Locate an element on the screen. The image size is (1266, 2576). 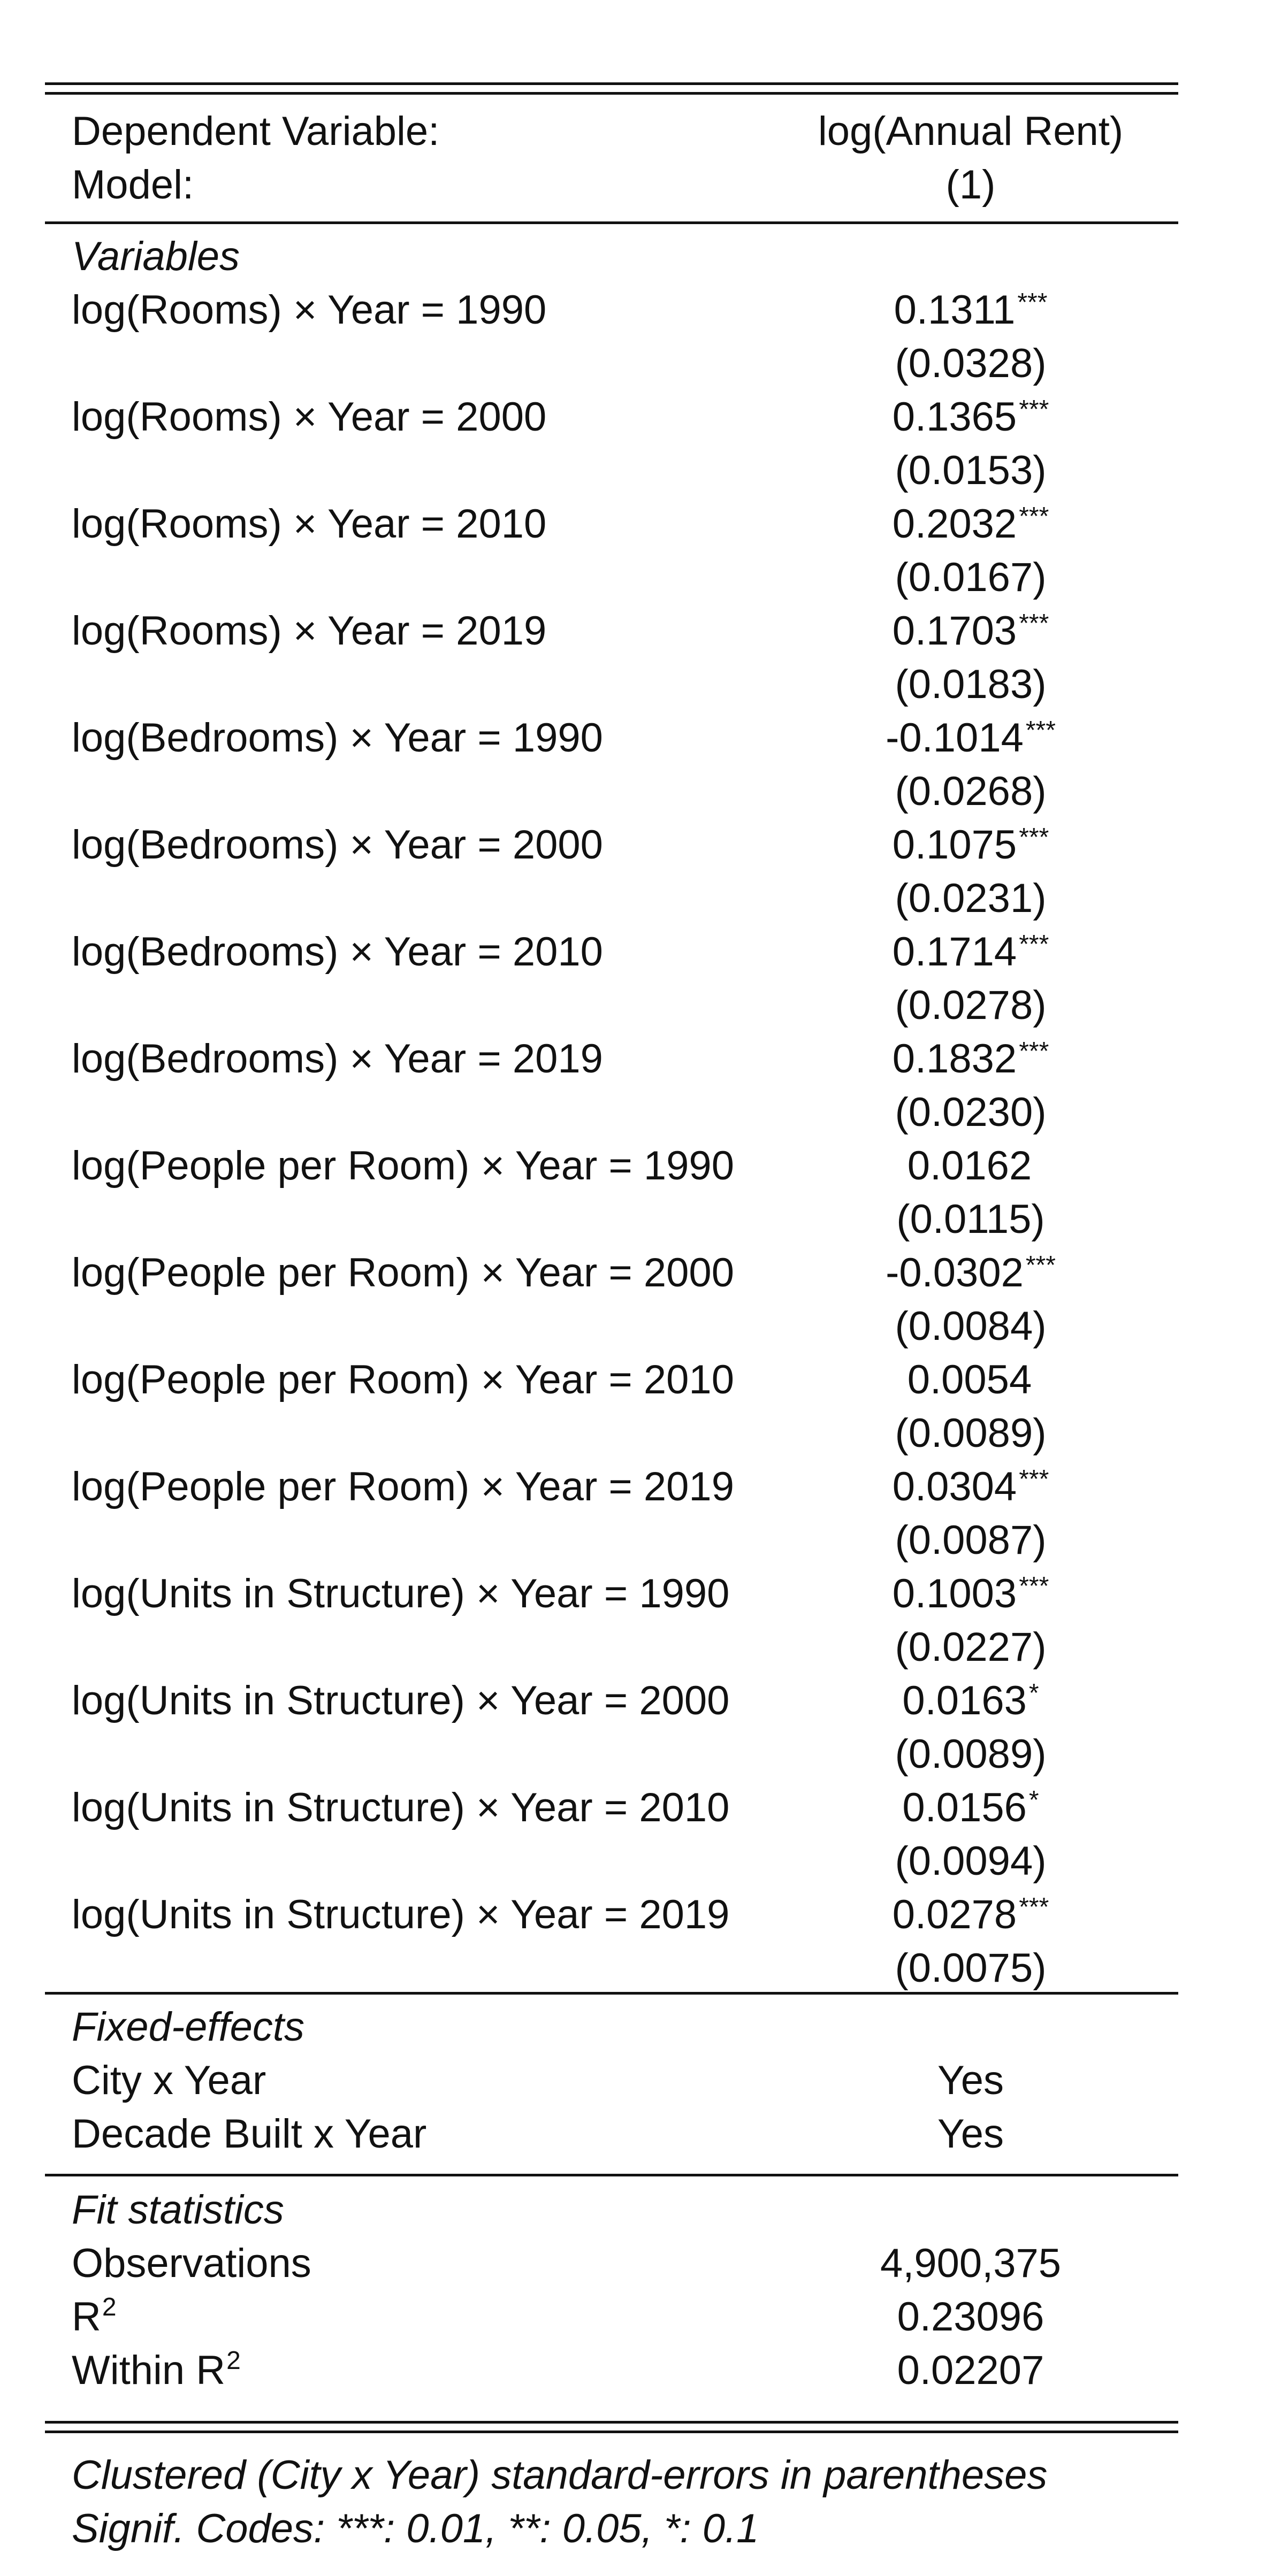
variable-standard-error-row: (0.0183) is located at coordinates (611, 684).